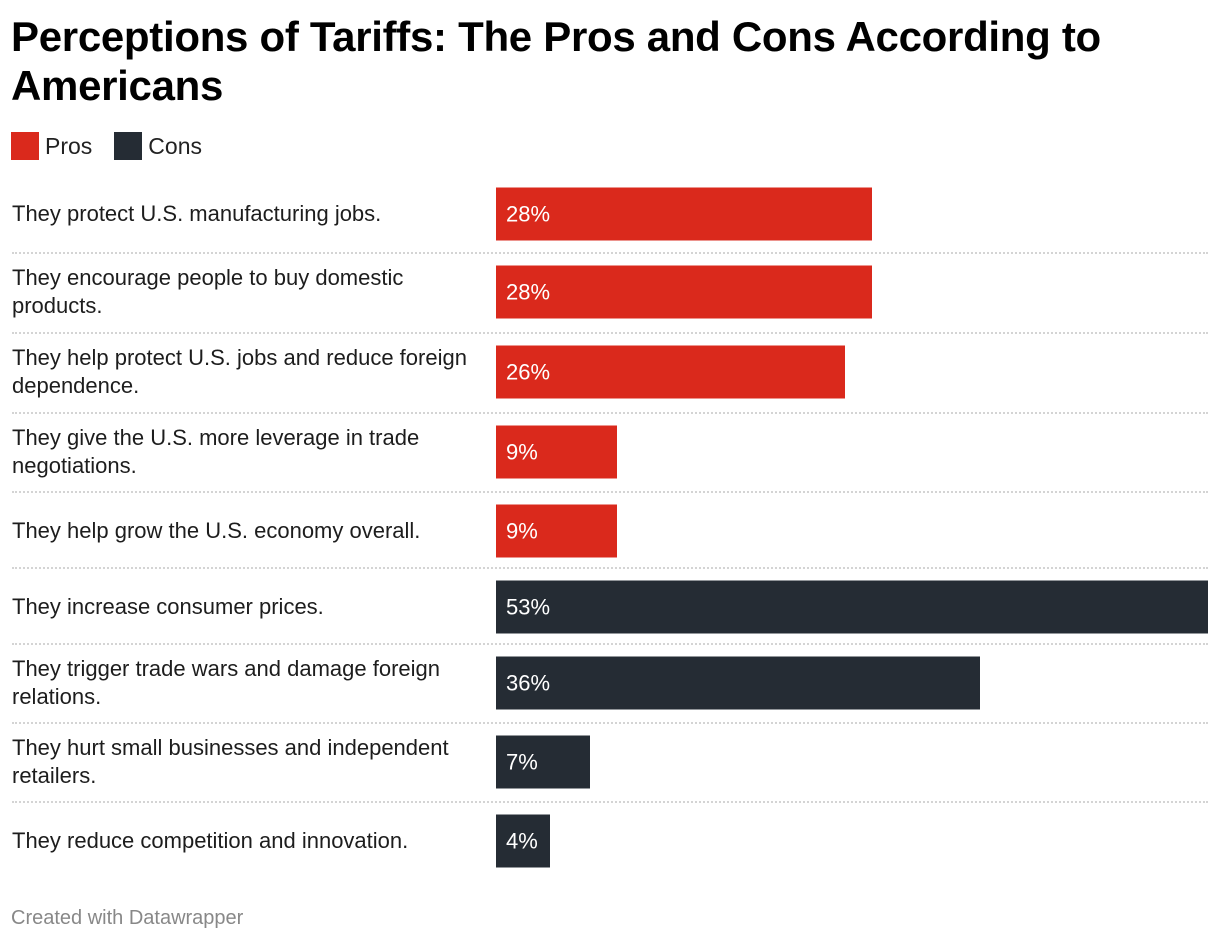 This screenshot has height=946, width=1220. I want to click on bar-value-label: 7%, so click(522, 761).